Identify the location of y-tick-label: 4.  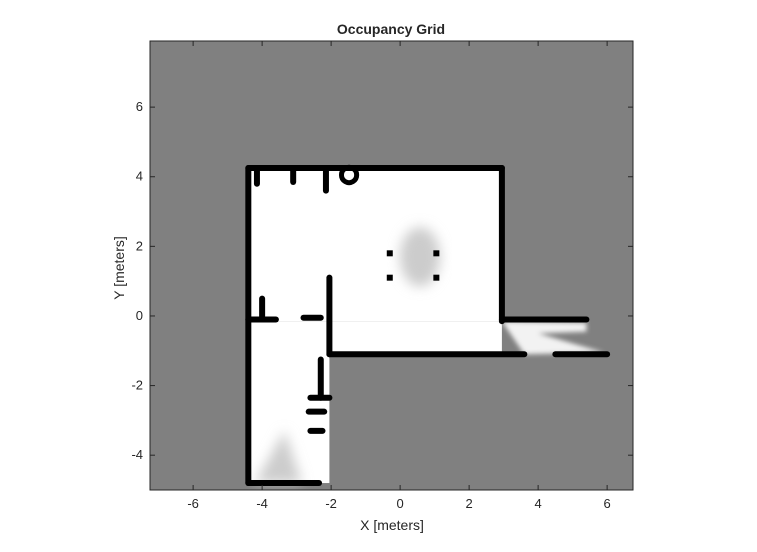
(139, 176).